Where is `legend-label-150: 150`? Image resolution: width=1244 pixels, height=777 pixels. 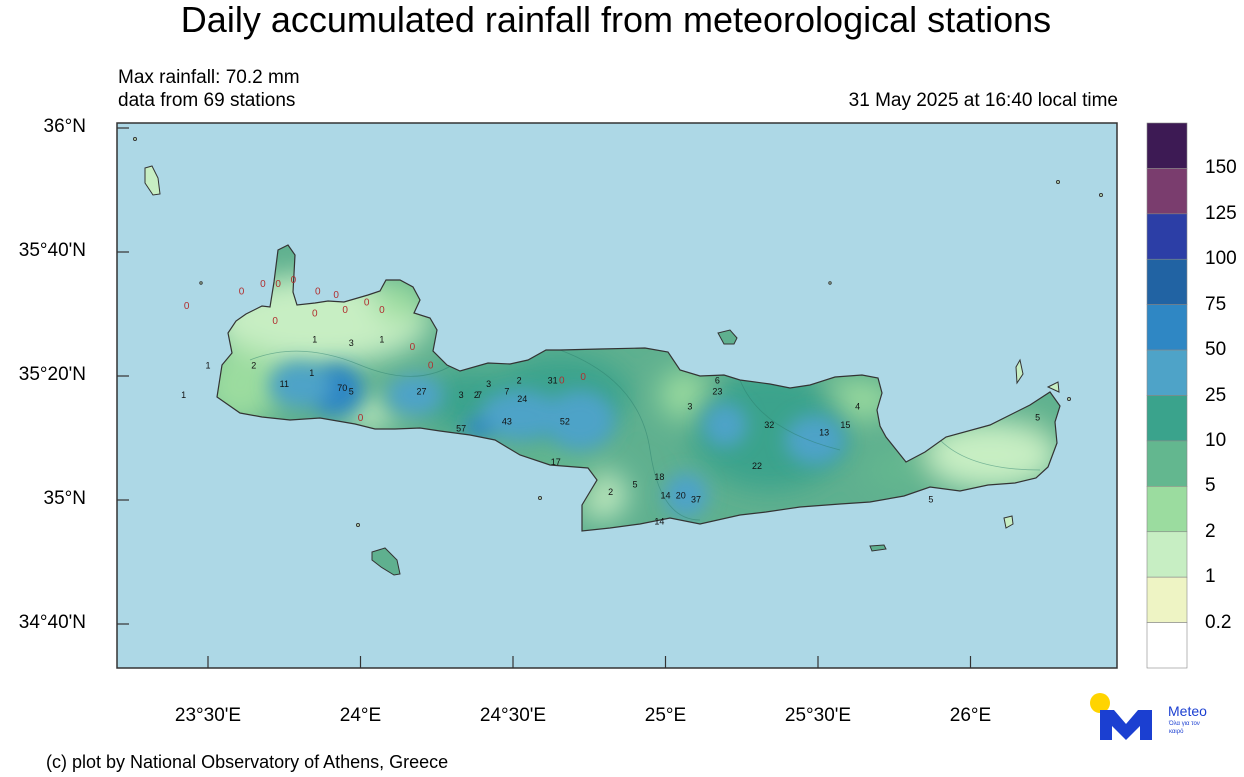
legend-label-150: 150 is located at coordinates (1221, 168).